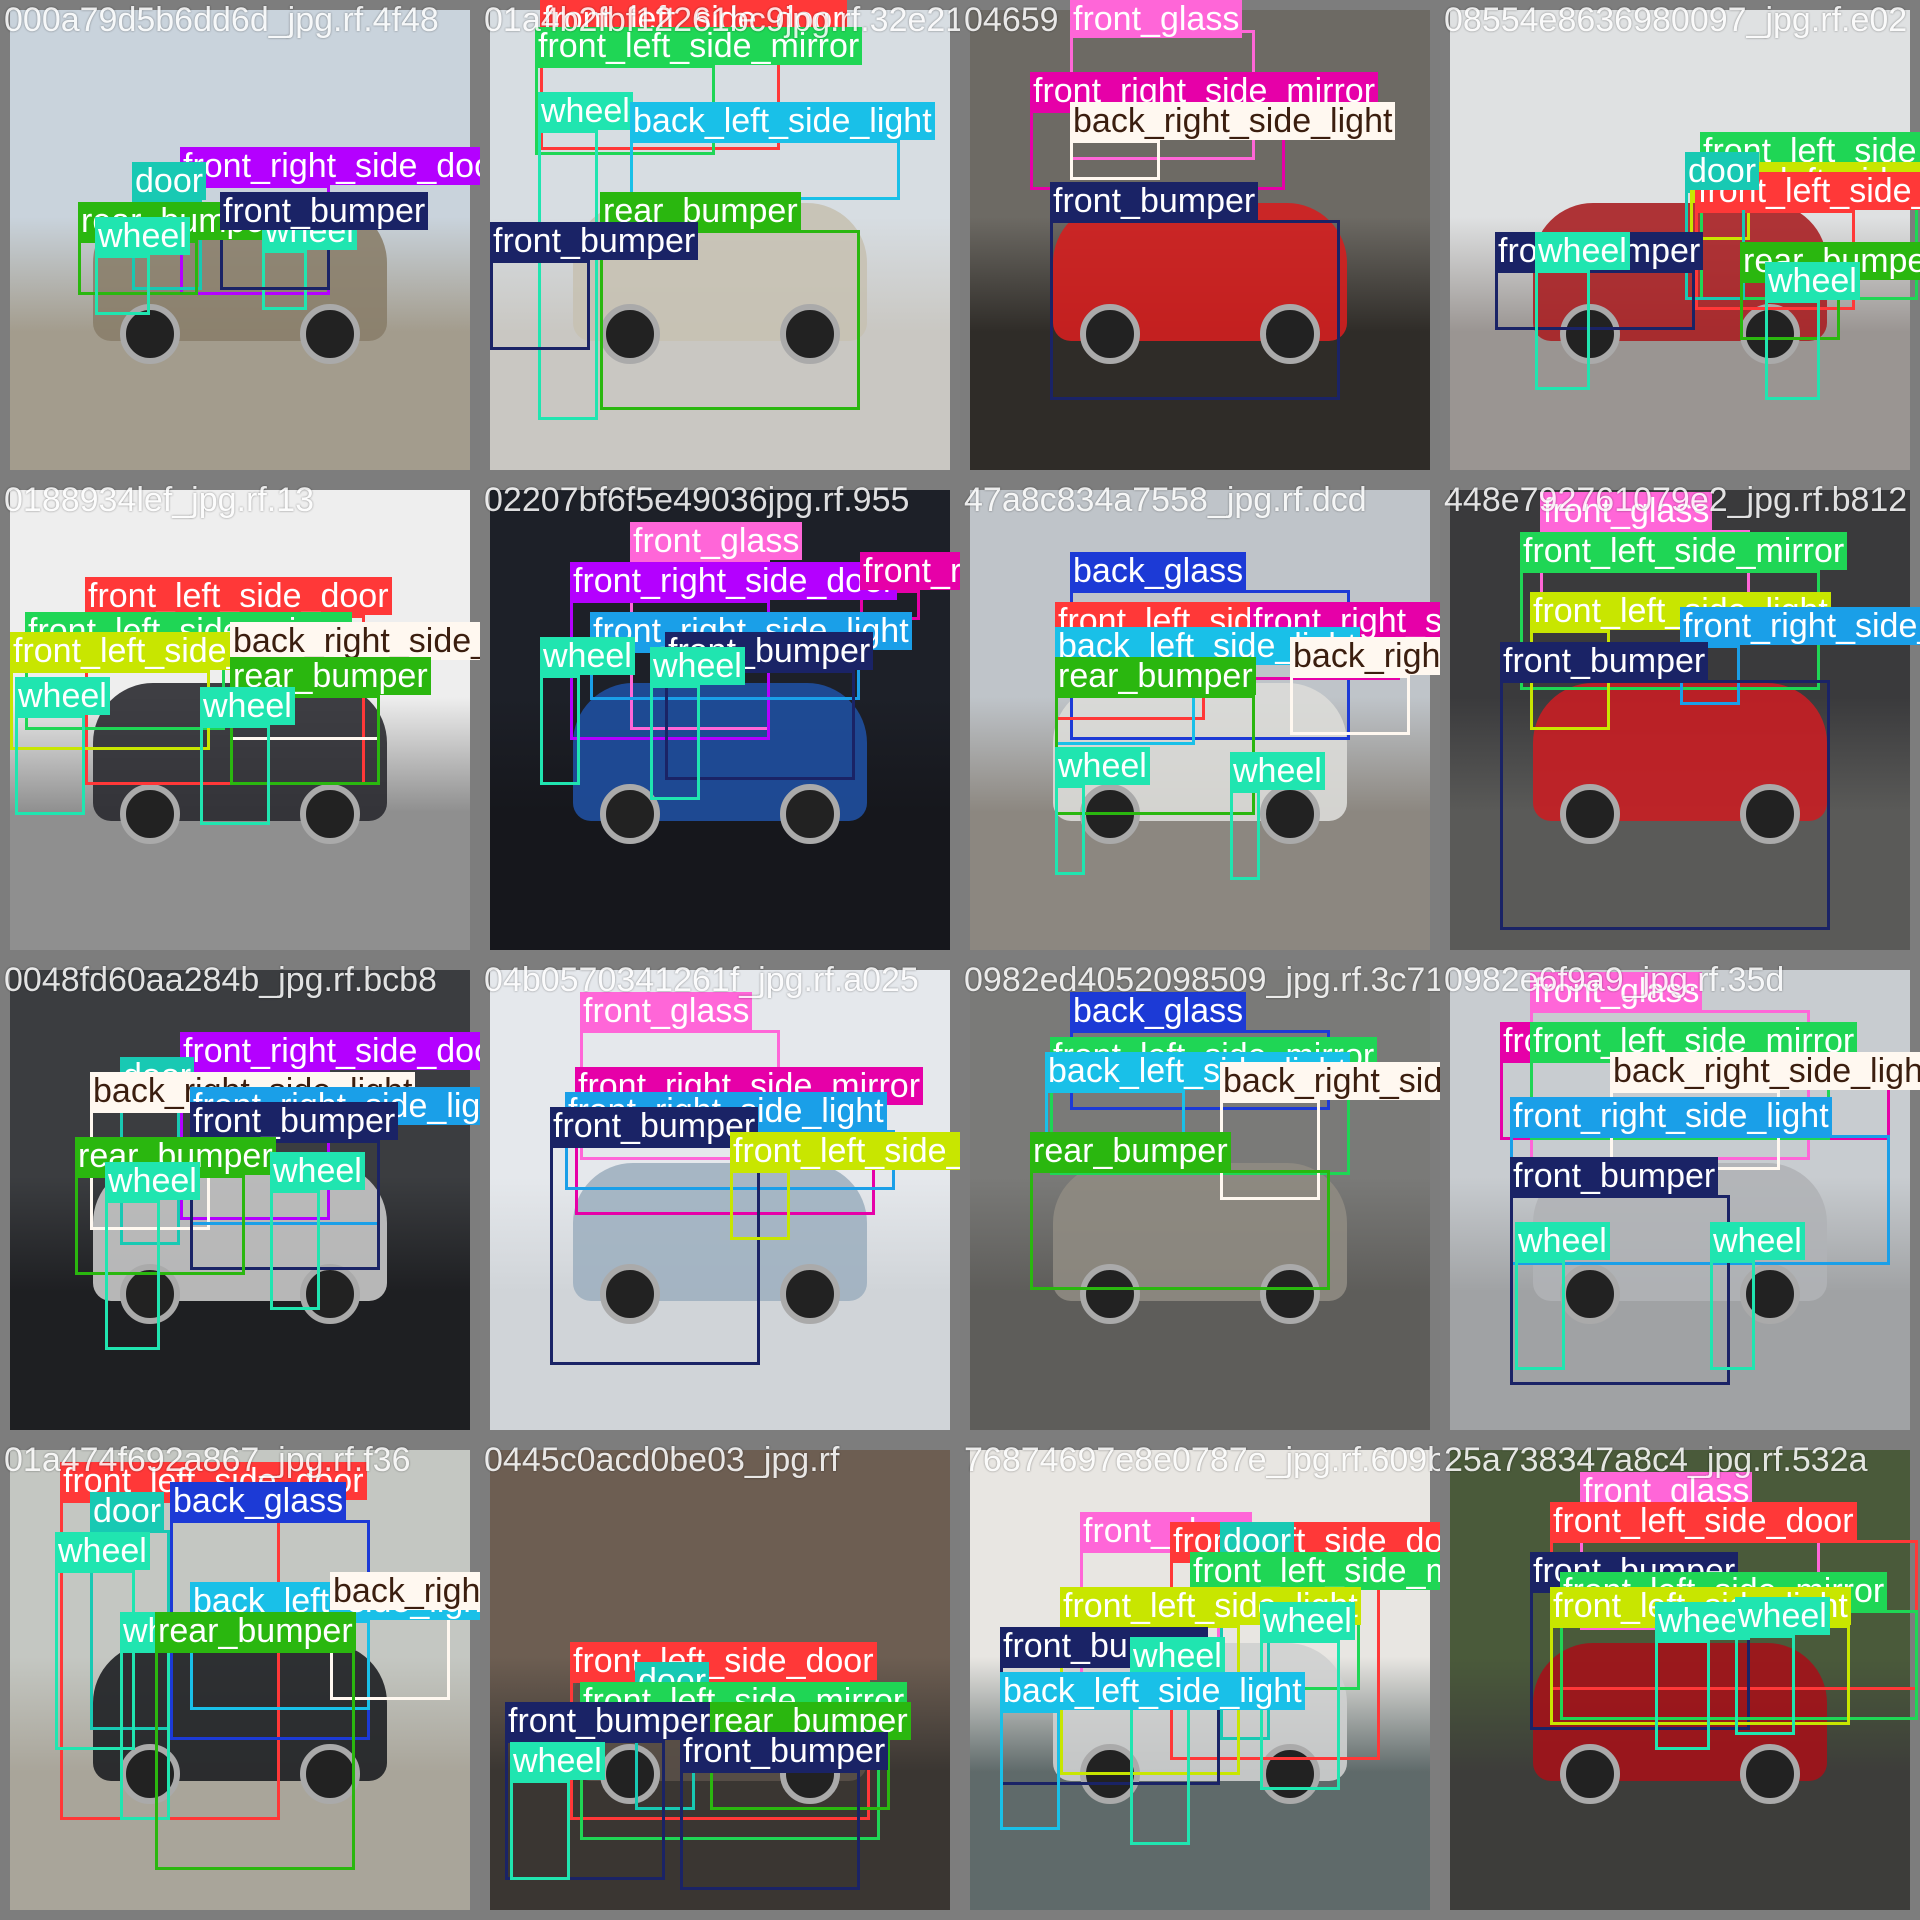 Image resolution: width=1920 pixels, height=1920 pixels. Describe the element at coordinates (221, 20) in the screenshot. I see `tile-filename: 000a79d5b6dd6d_jpg.rf.4f48` at that location.